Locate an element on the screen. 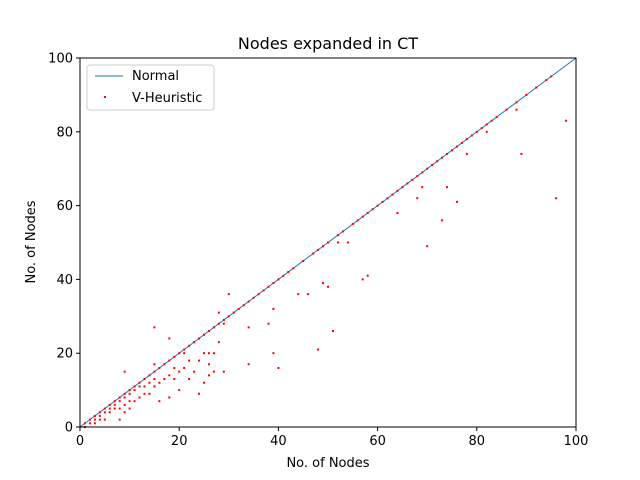 This screenshot has width=640, height=480. y-axis: 0 20 40 60 80 100 is located at coordinates (64, 244).